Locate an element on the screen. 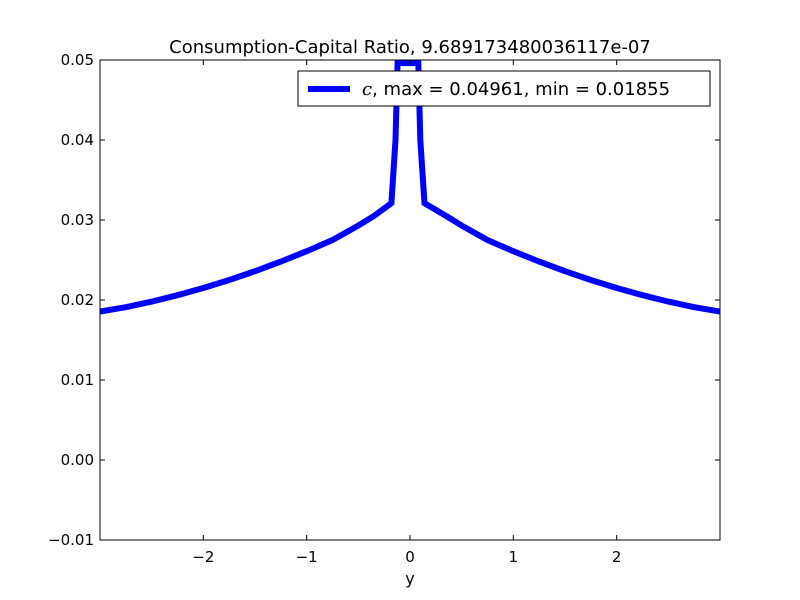 The height and width of the screenshot is (600, 800). x-tick-labels: −2 −1 0 1 2 is located at coordinates (406, 557).